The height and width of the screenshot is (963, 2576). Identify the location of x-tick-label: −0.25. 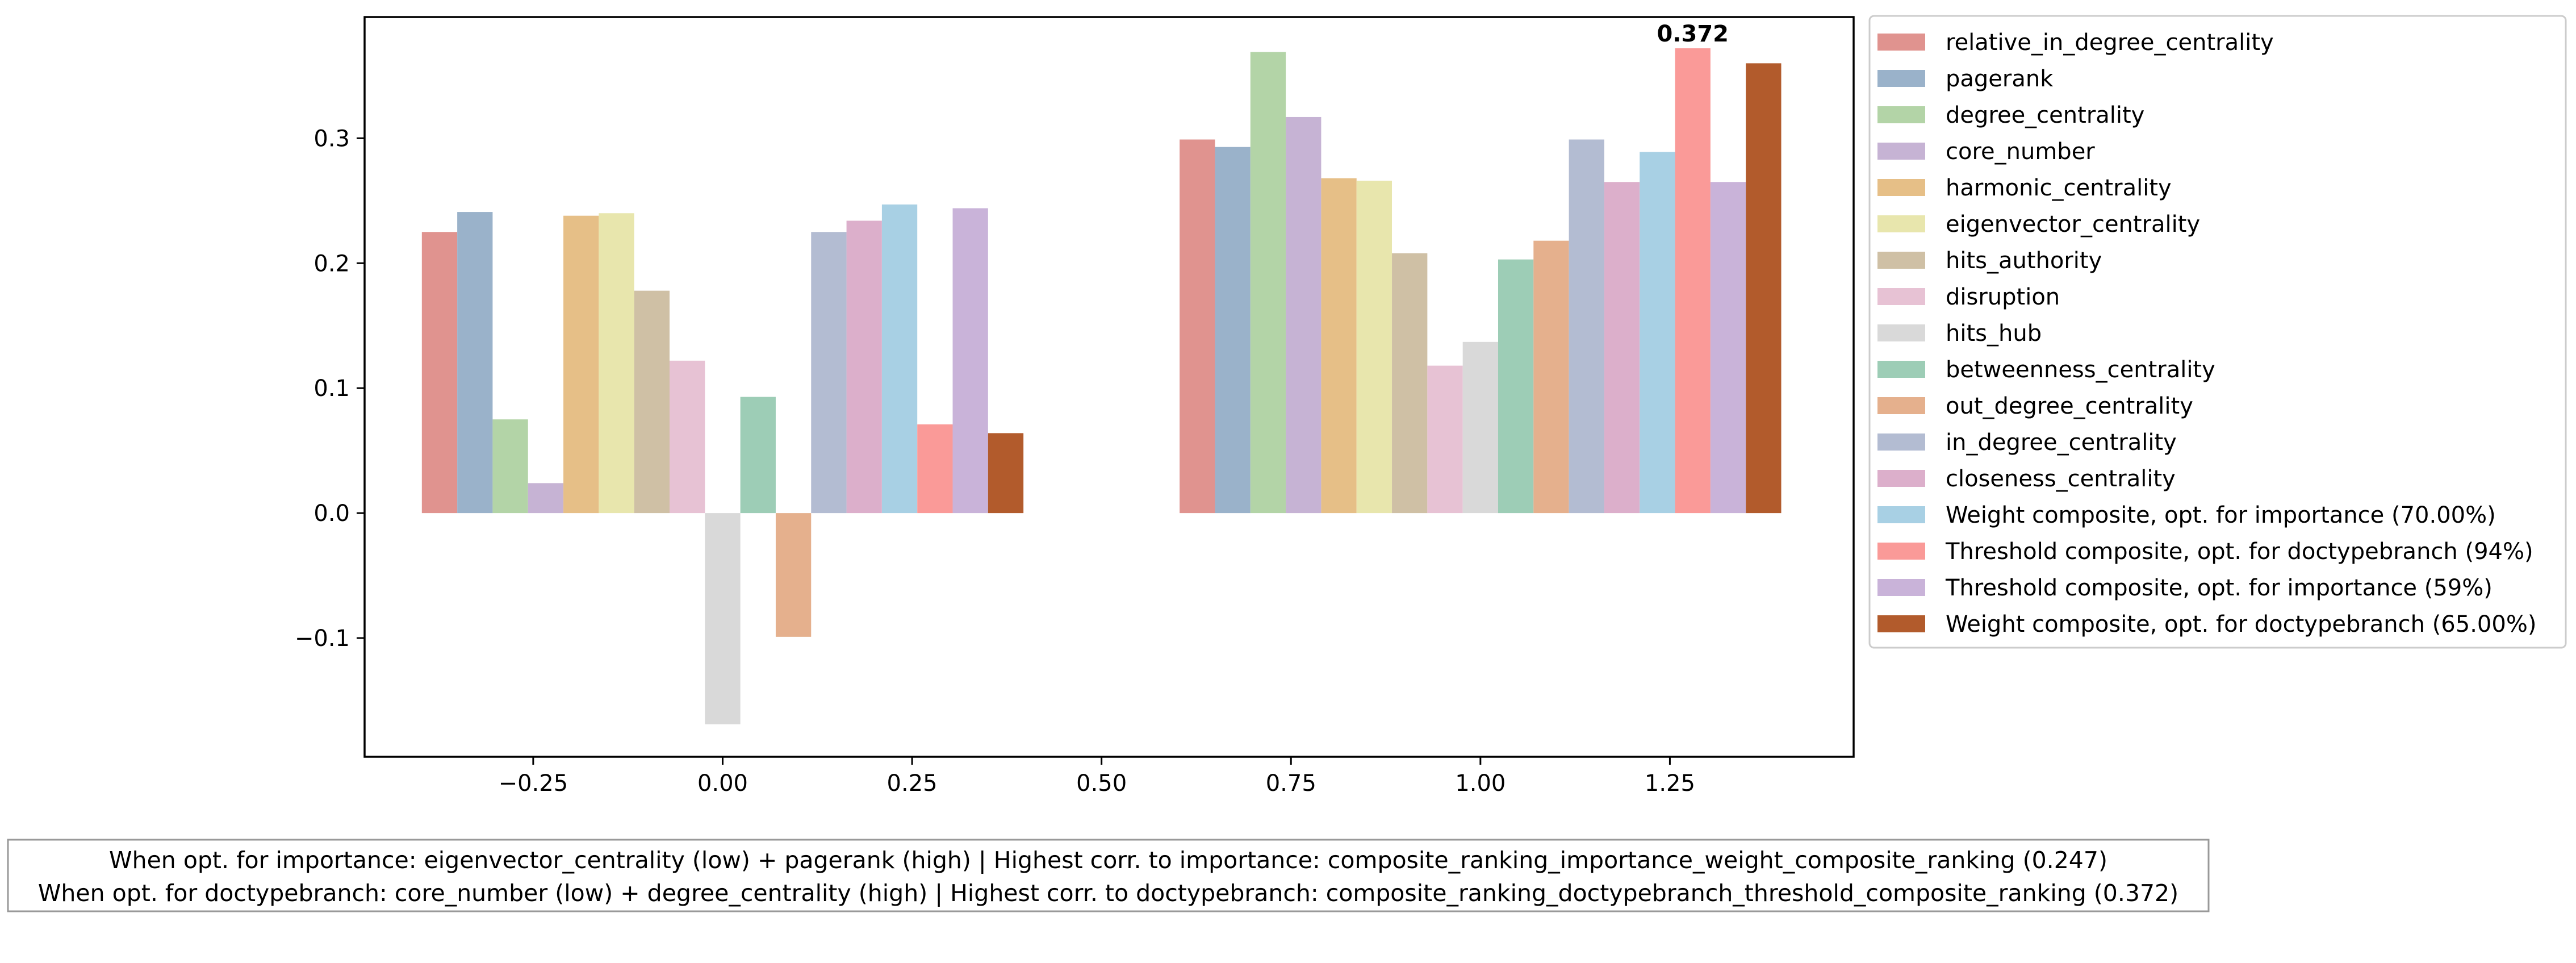
(533, 783).